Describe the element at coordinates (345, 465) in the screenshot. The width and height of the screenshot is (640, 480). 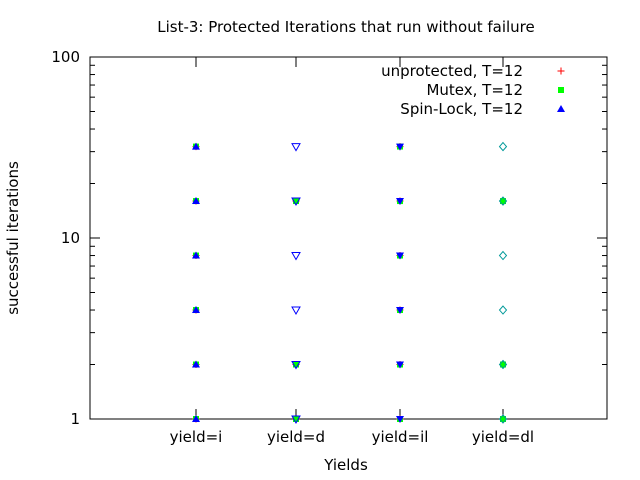
I see `x-axis-label: Yields` at that location.